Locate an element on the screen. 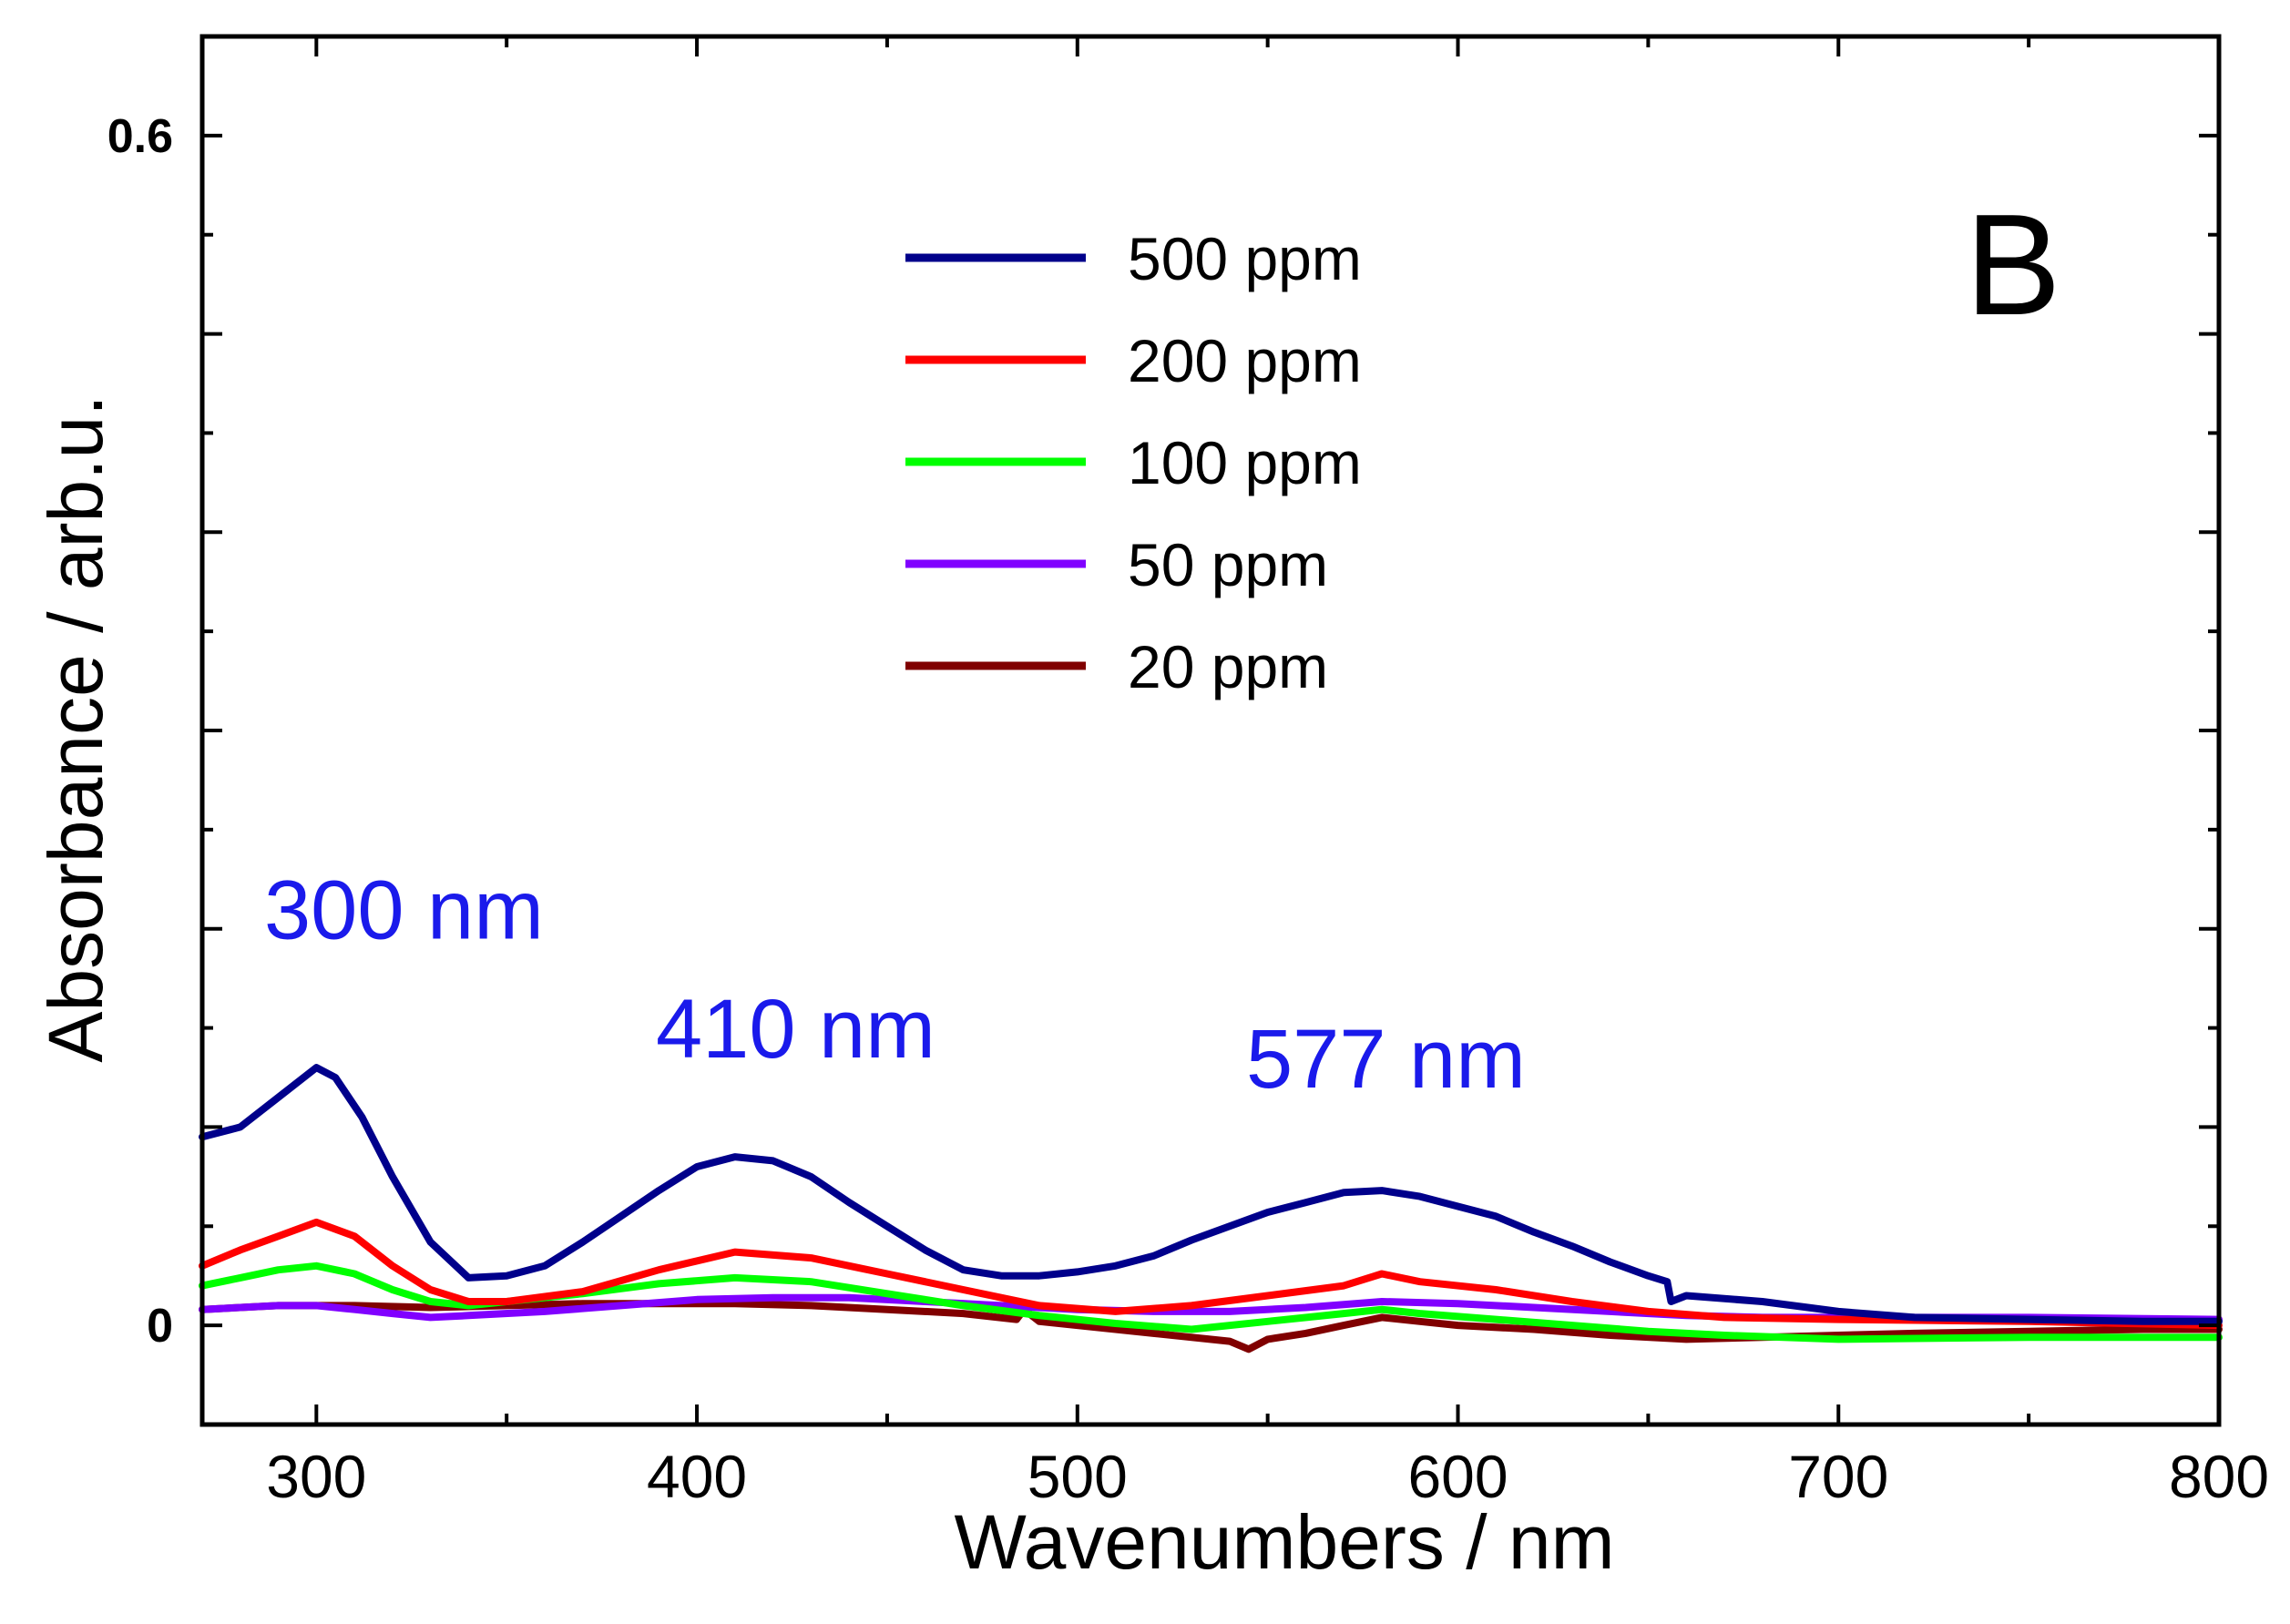 This screenshot has height=1624, width=2290. x-tick-label: 500 is located at coordinates (1077, 1477).